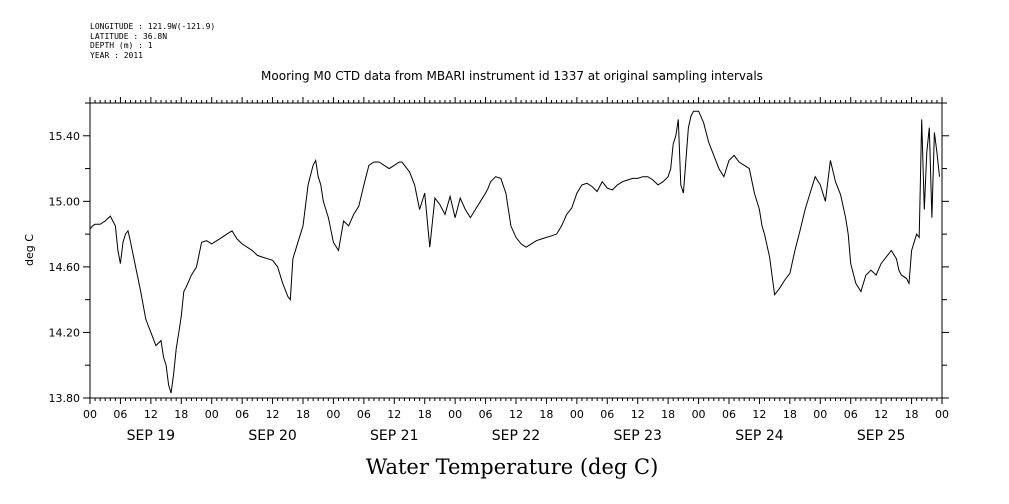 The image size is (1009, 504). I want to click on y-tick-label: 13.80, so click(65, 398).